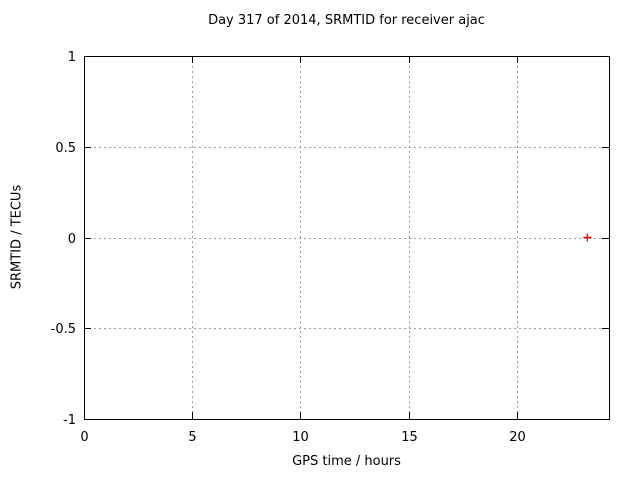 The width and height of the screenshot is (640, 480). I want to click on x-axis-label: GPS time / hours, so click(346, 461).